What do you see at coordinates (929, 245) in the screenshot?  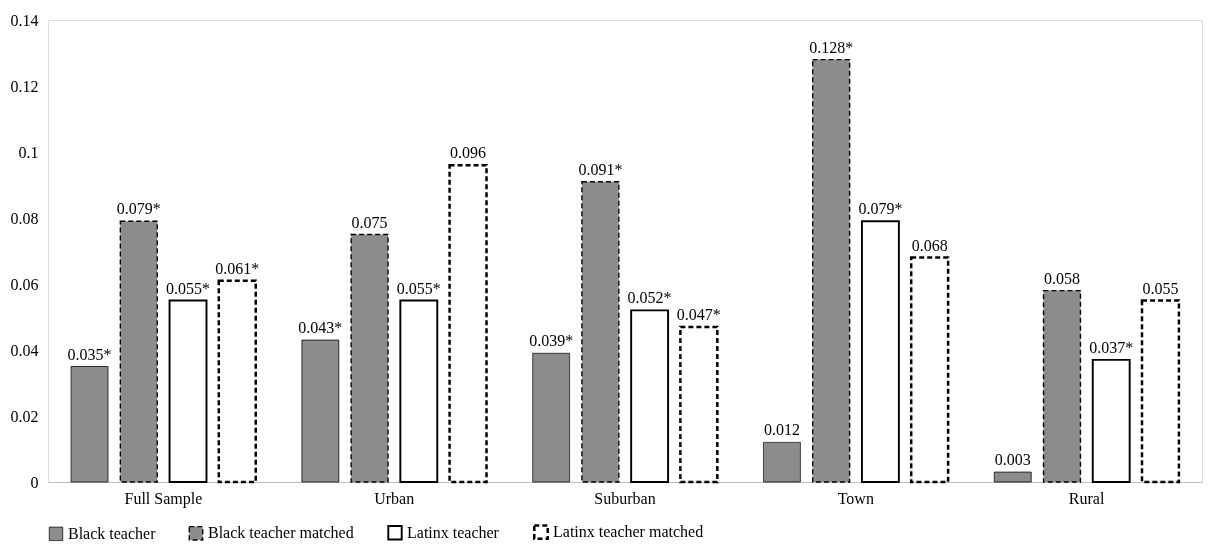 I see `data-label: 0.068` at bounding box center [929, 245].